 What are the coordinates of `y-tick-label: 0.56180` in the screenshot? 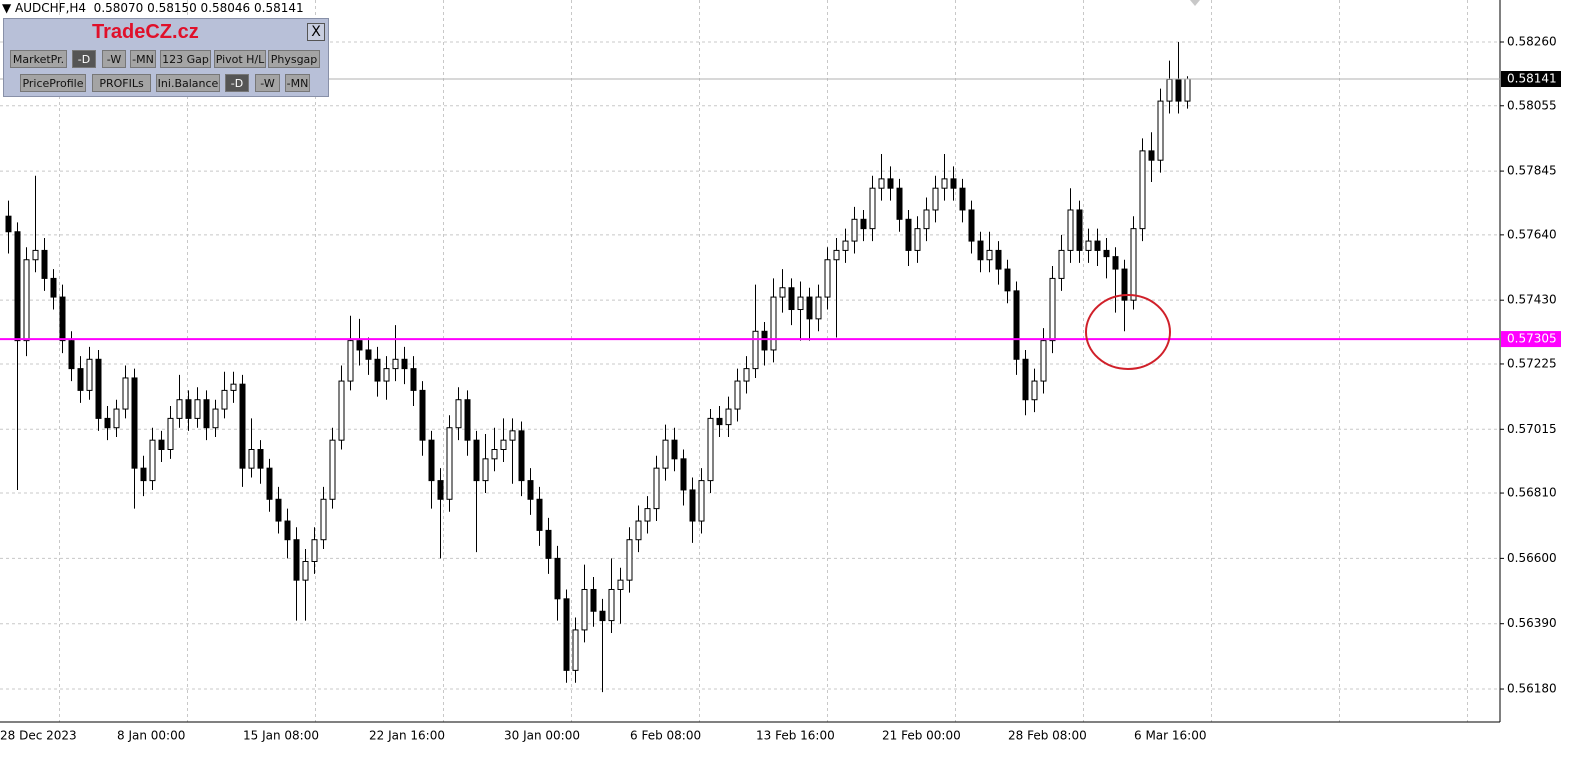 It's located at (1532, 689).